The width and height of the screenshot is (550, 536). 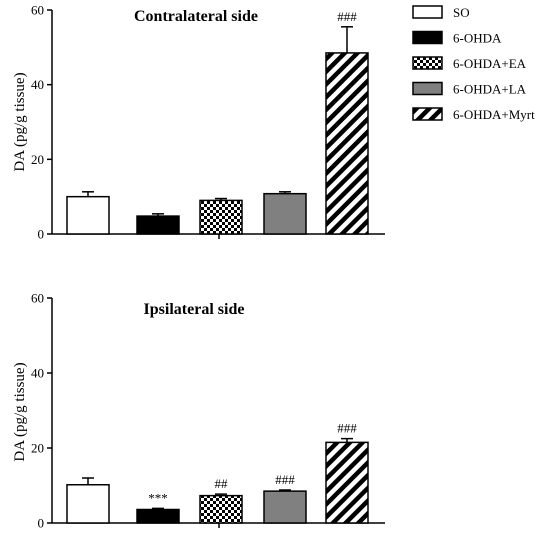 What do you see at coordinates (196, 16) in the screenshot?
I see `chart-title: Contralateral side` at bounding box center [196, 16].